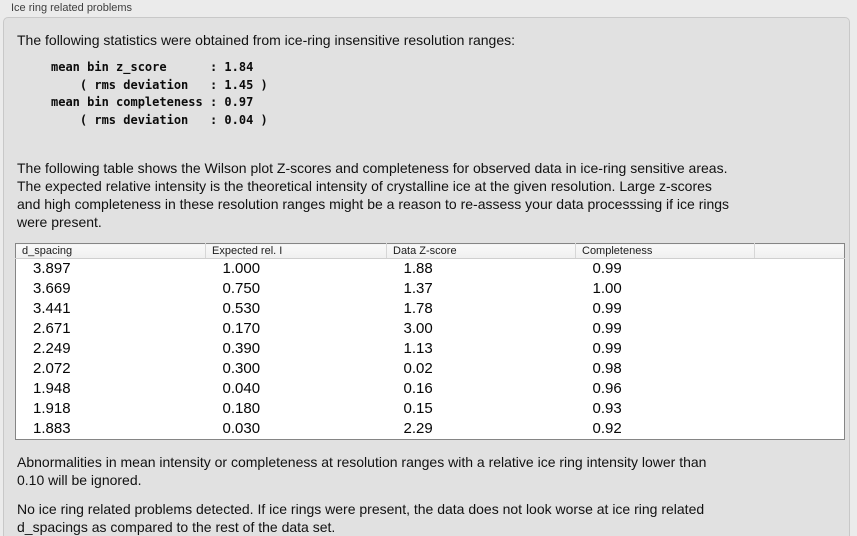  Describe the element at coordinates (72, 8) in the screenshot. I see `group-box-title: Ice ring related problems` at that location.